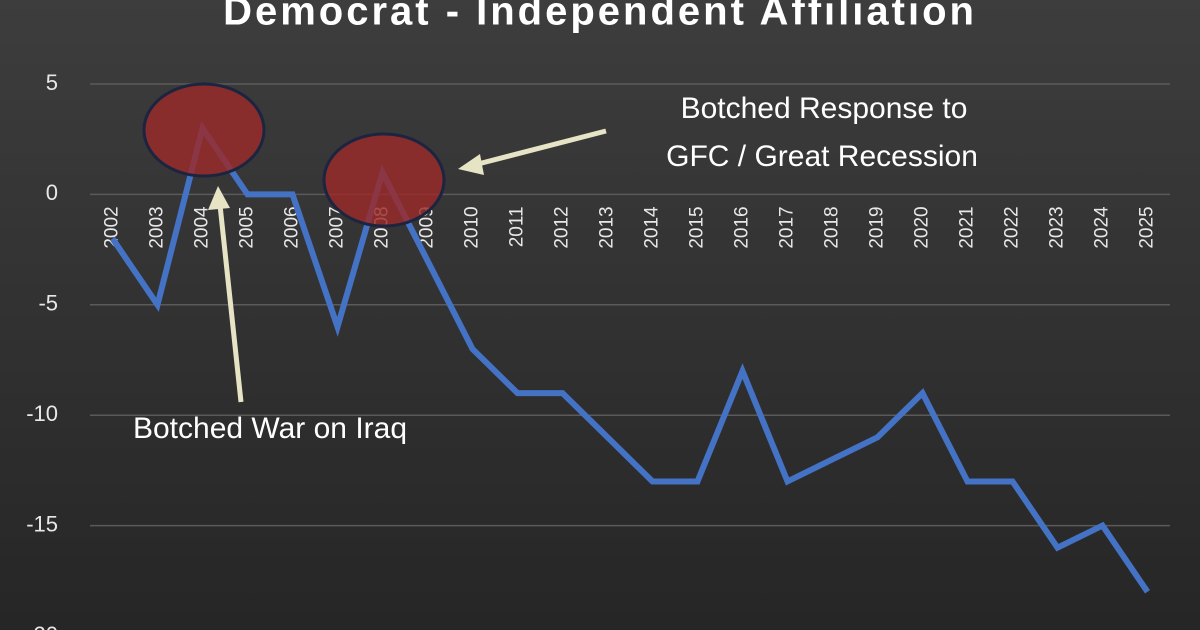 The height and width of the screenshot is (630, 1200). I want to click on annotation: Botched War on Iraq, so click(270, 428).